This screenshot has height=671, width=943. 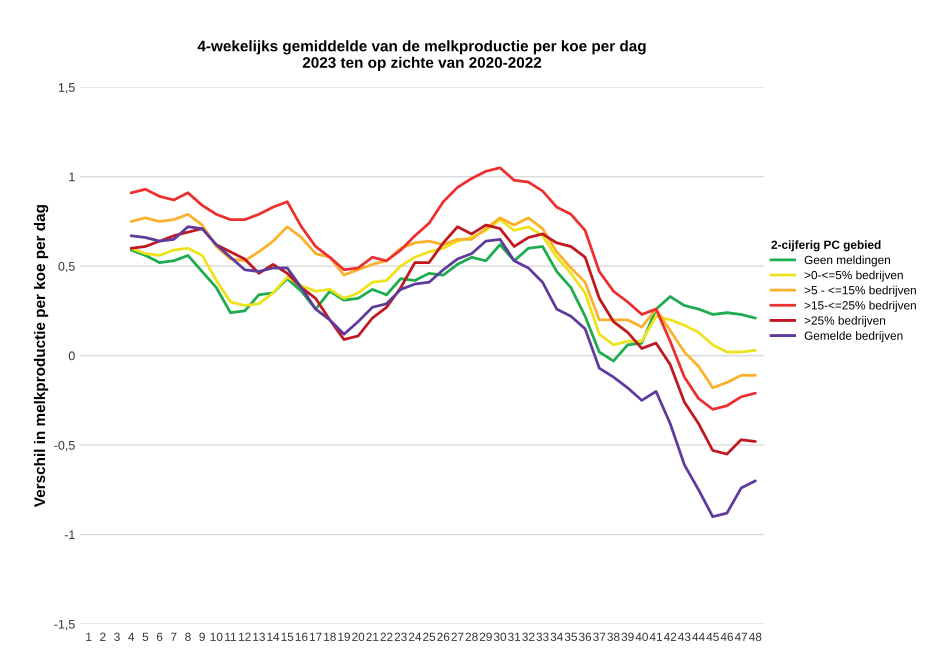 I want to click on x-tick-label: 48, so click(x=755, y=637).